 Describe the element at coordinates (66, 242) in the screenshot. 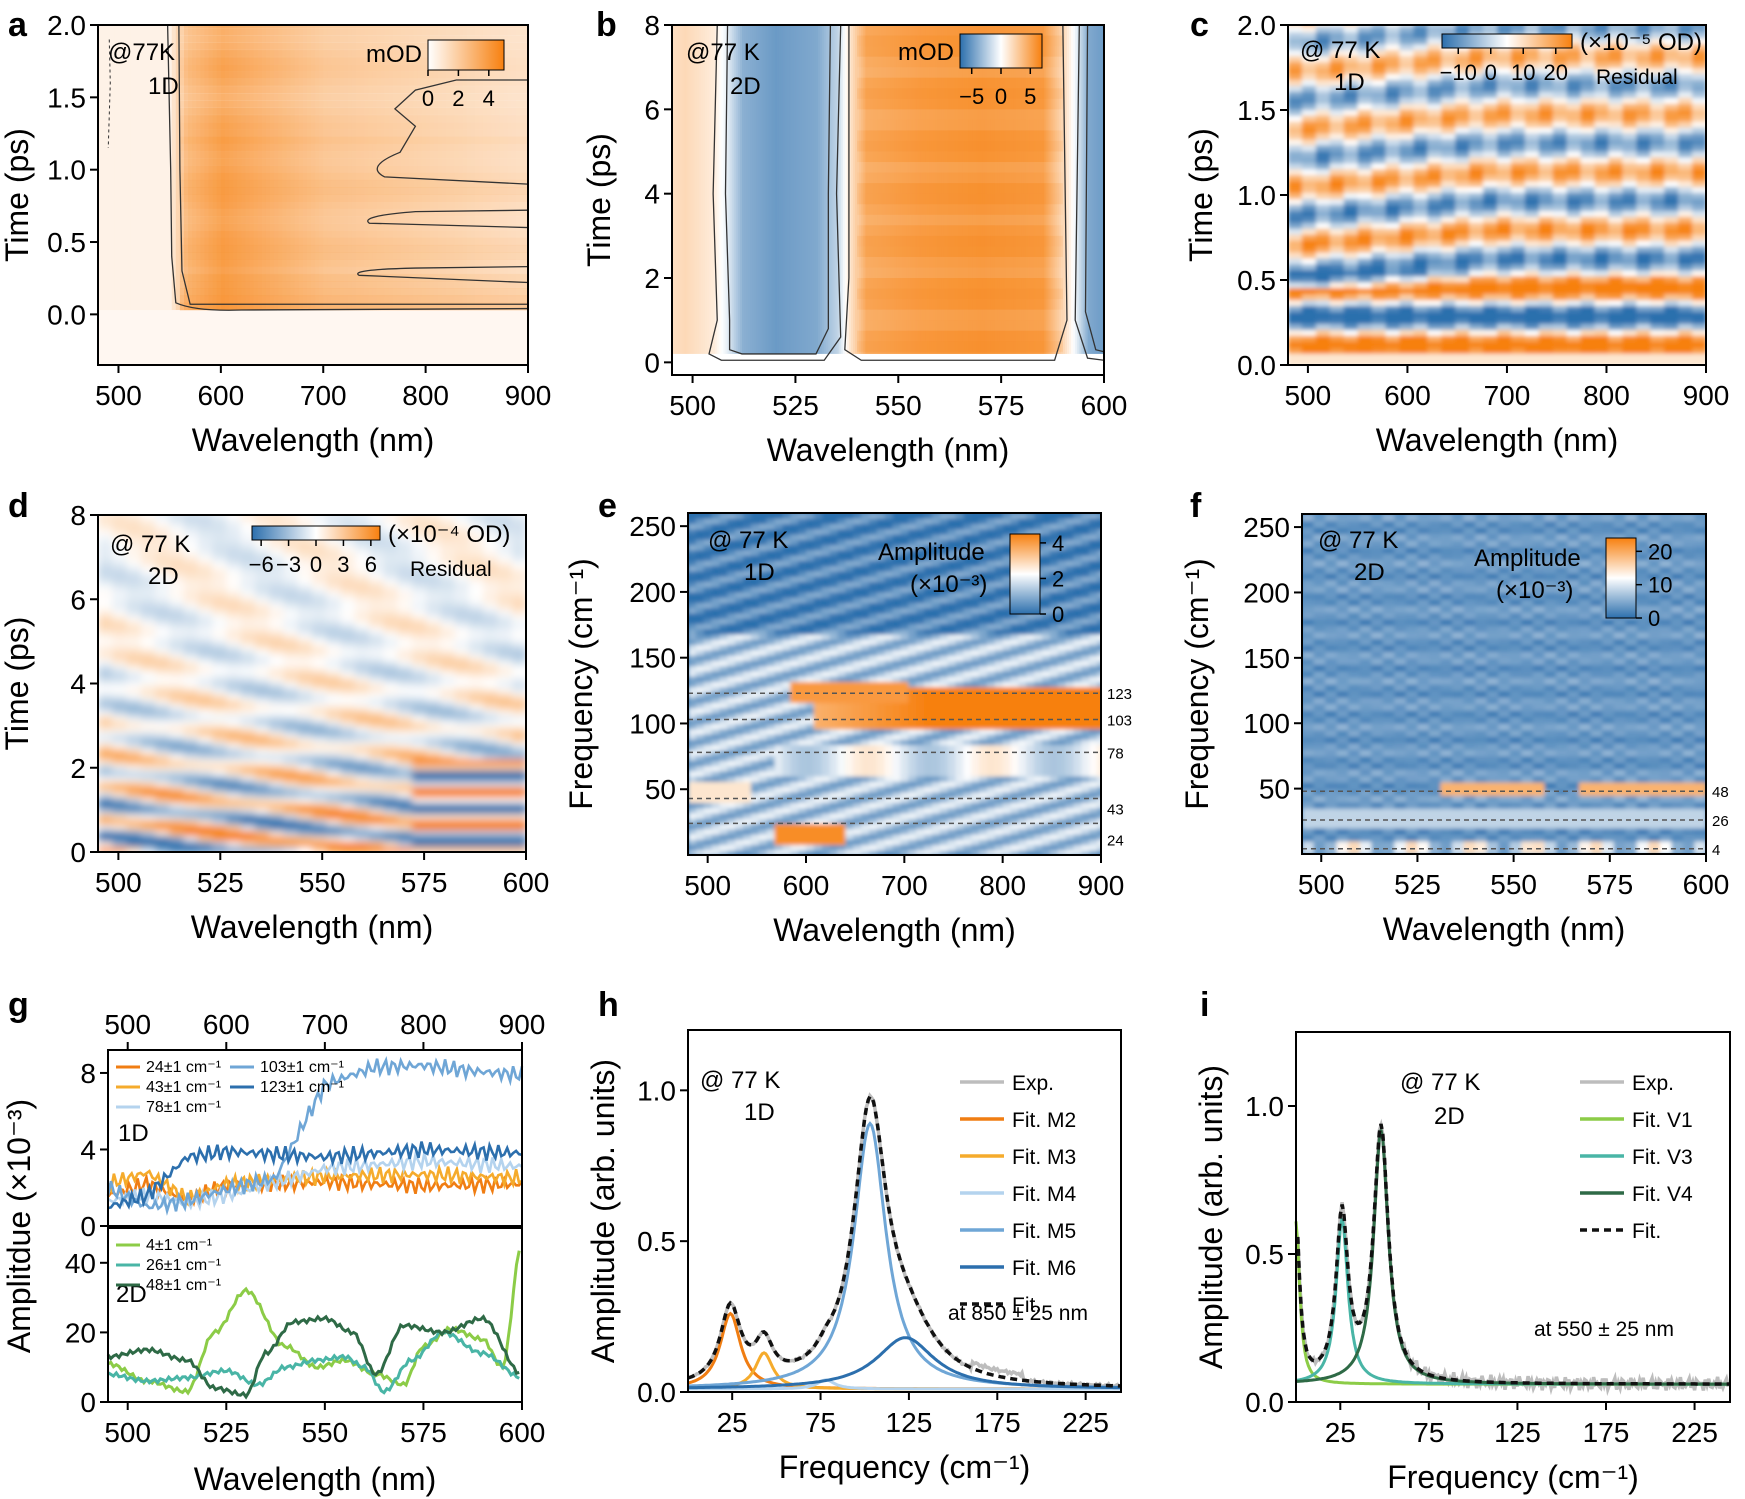

I see `y-tick-label: 0.5` at that location.